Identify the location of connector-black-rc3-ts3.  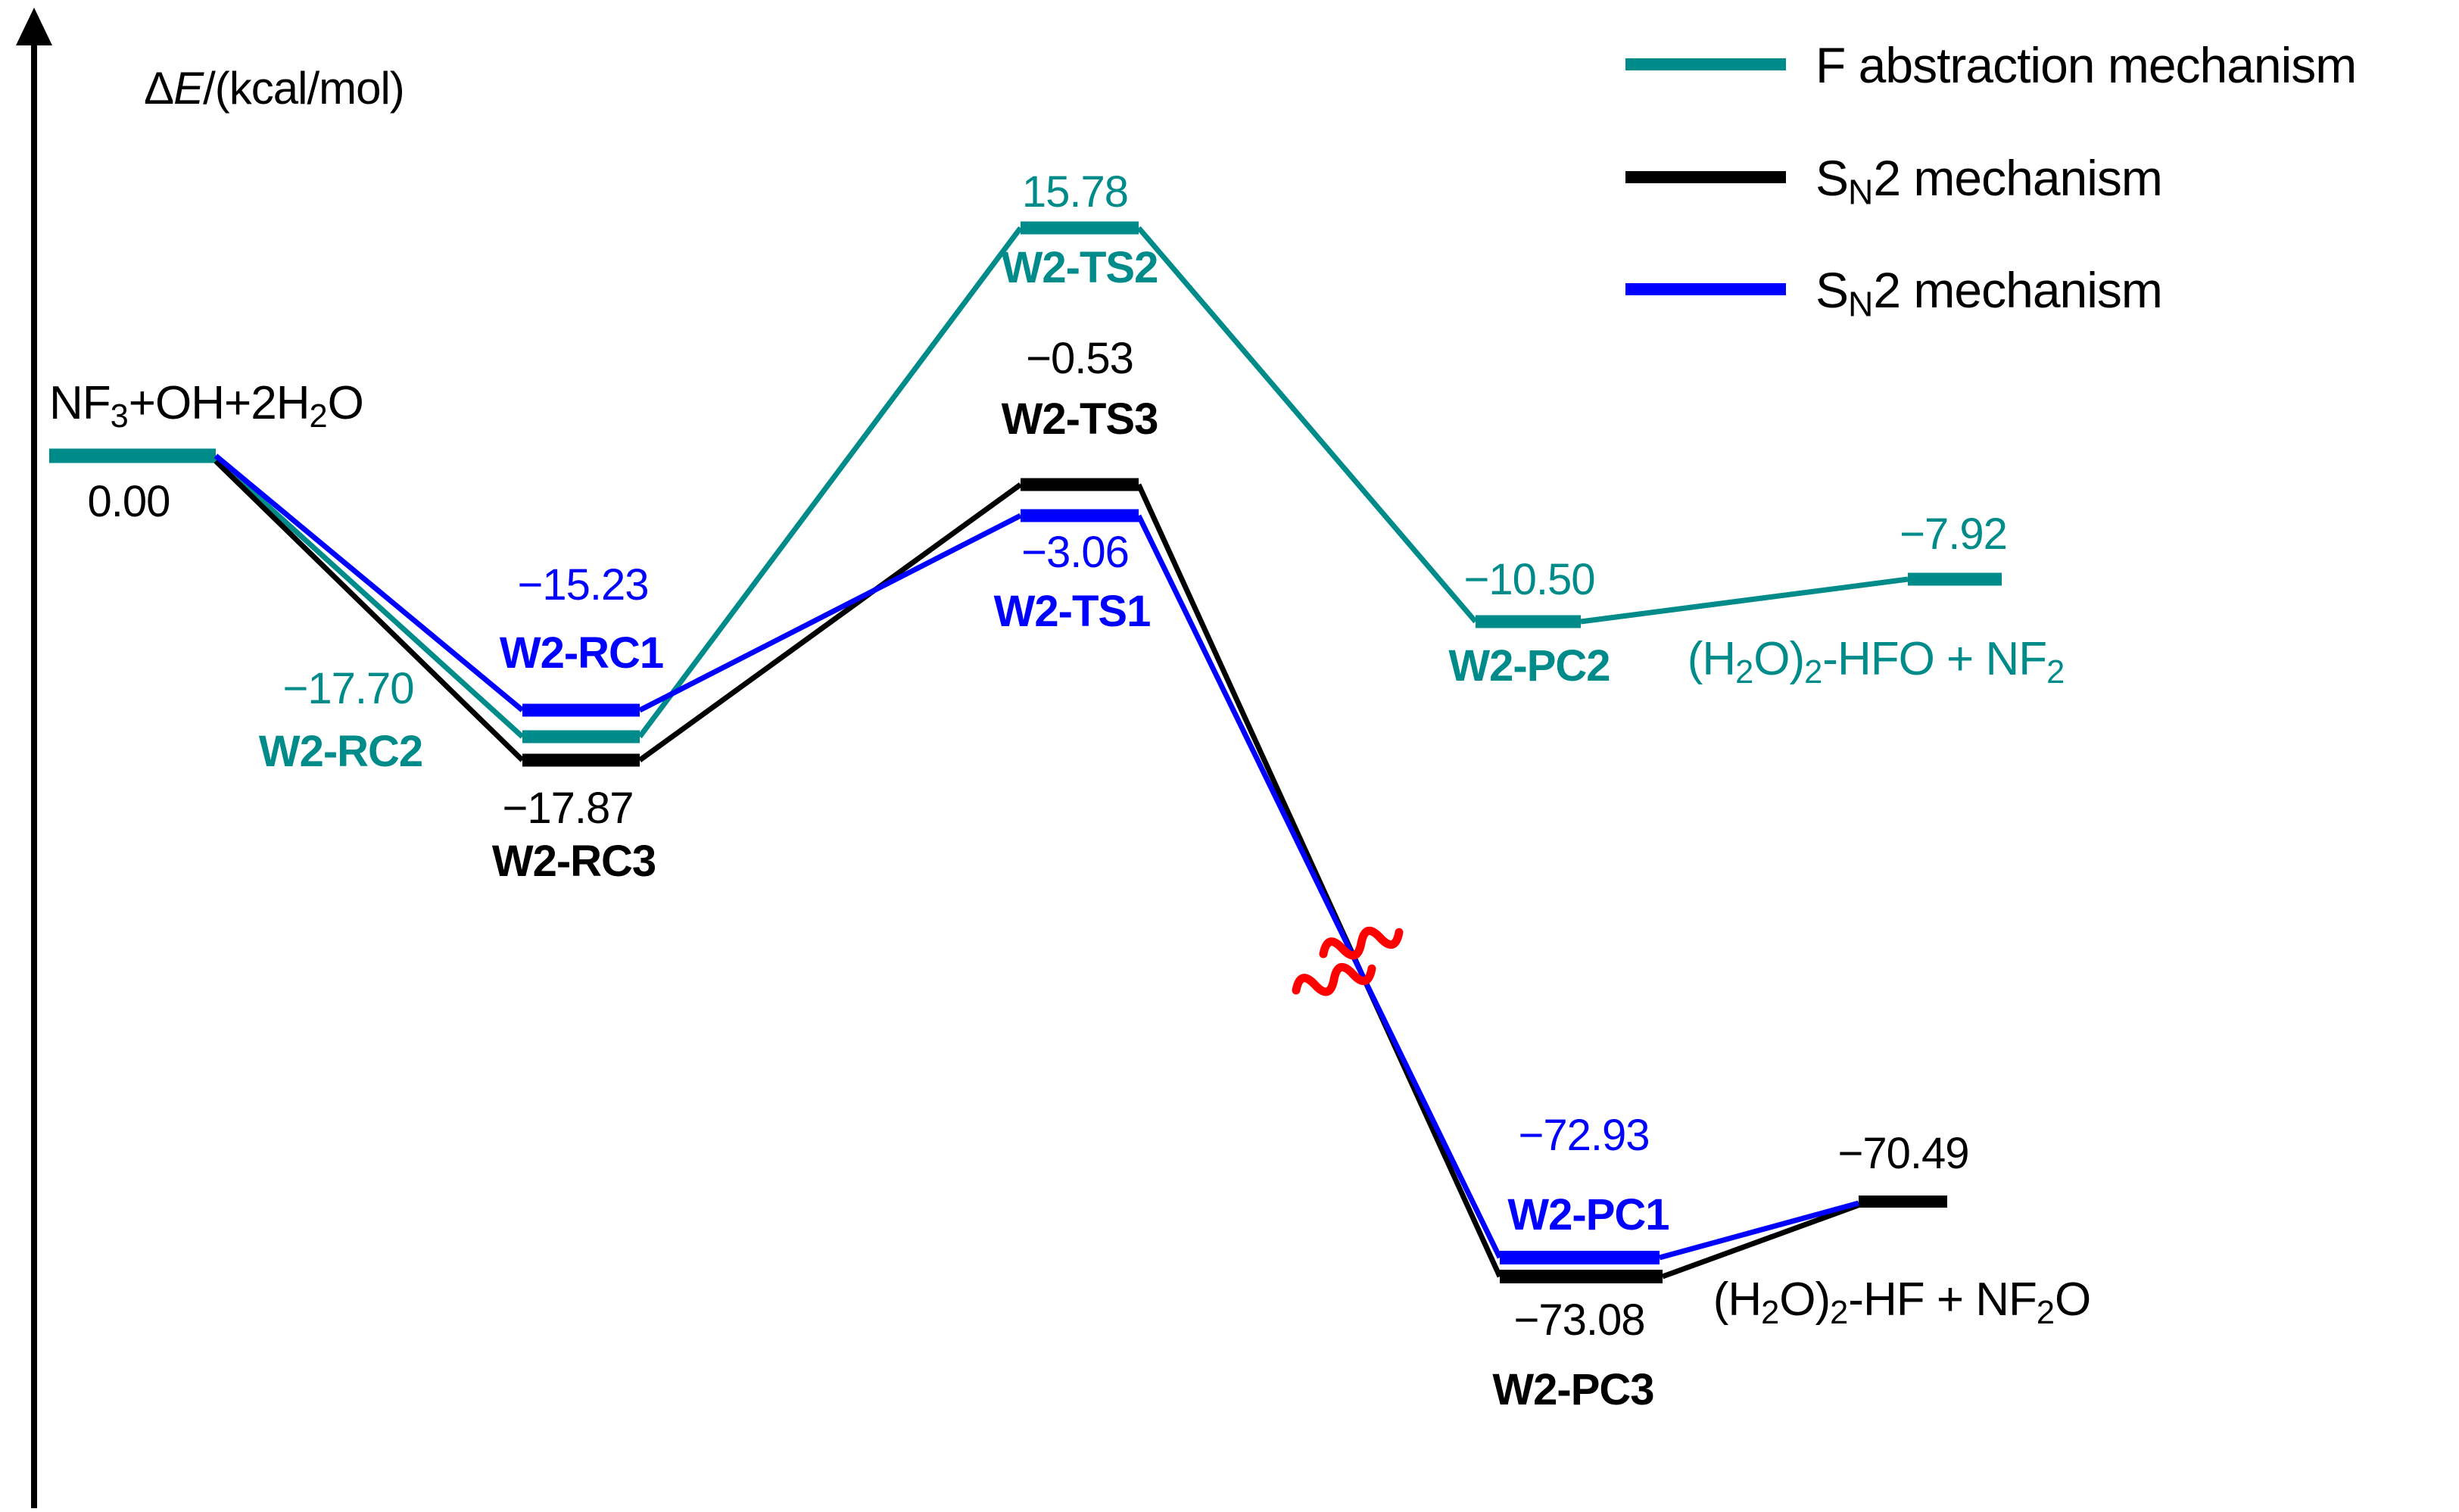
(830, 622).